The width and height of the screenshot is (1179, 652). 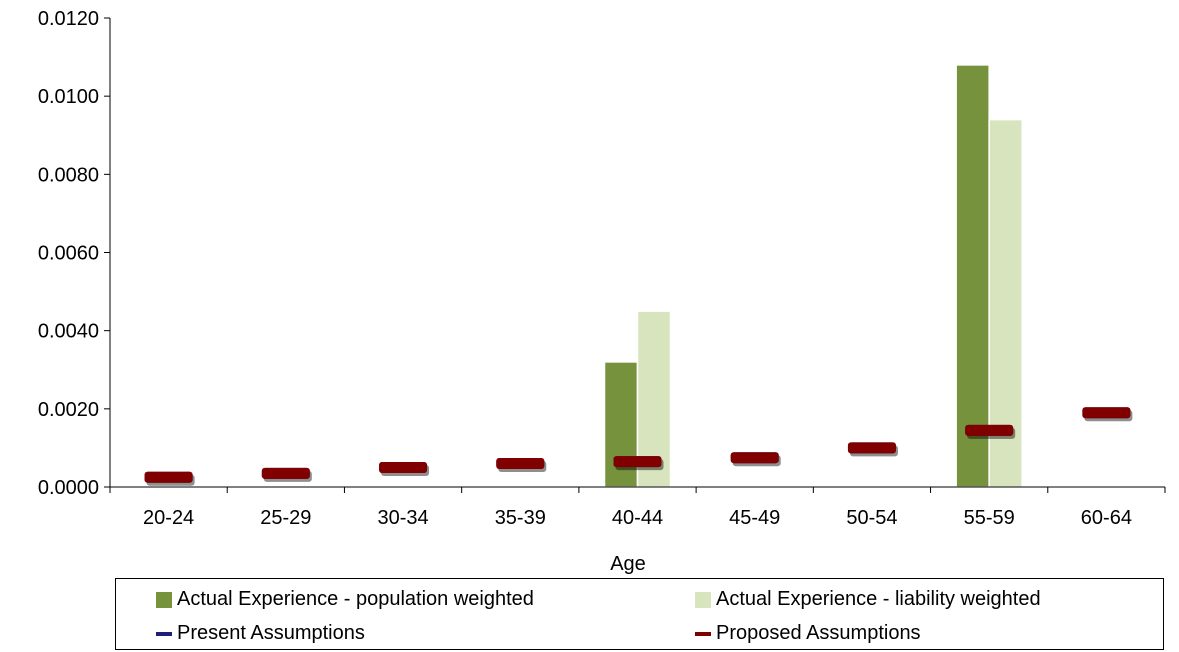 I want to click on x-tick-label: 60-64, so click(x=1106, y=518).